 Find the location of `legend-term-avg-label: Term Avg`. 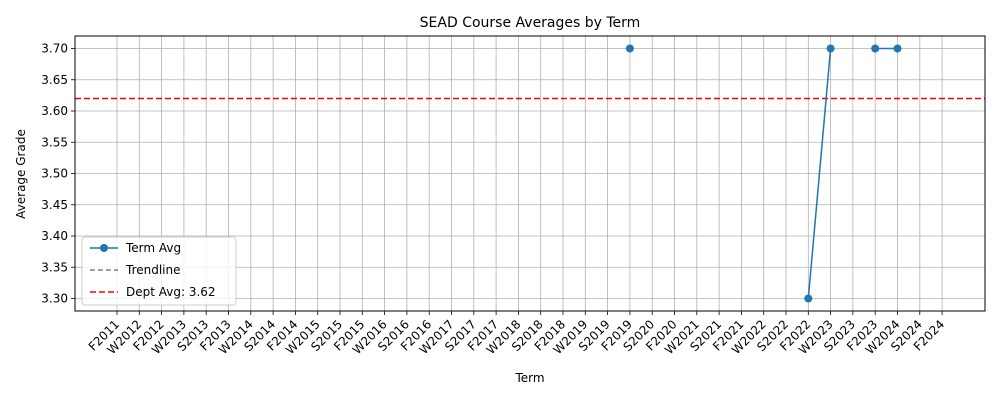

legend-term-avg-label: Term Avg is located at coordinates (153, 248).